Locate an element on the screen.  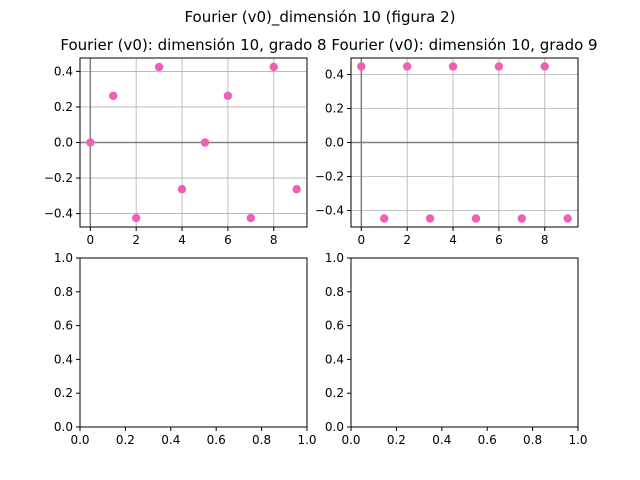
figure-suptitle: Fourier (v0)_dimensión 10 (figura 2) is located at coordinates (319, 17).